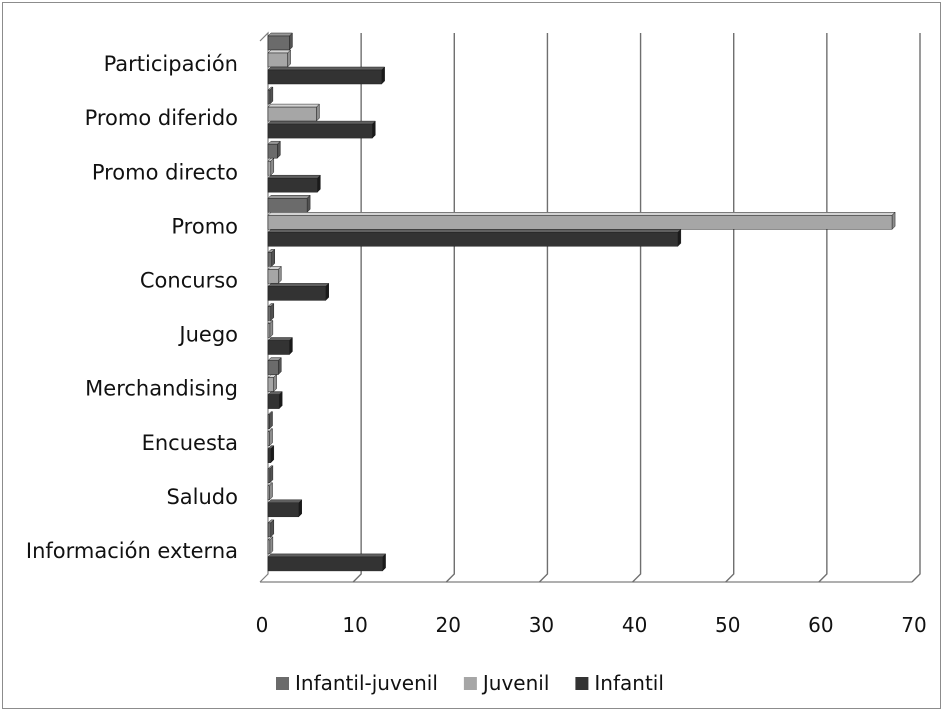  I want to click on category-label: Promo diferido, so click(161, 118).